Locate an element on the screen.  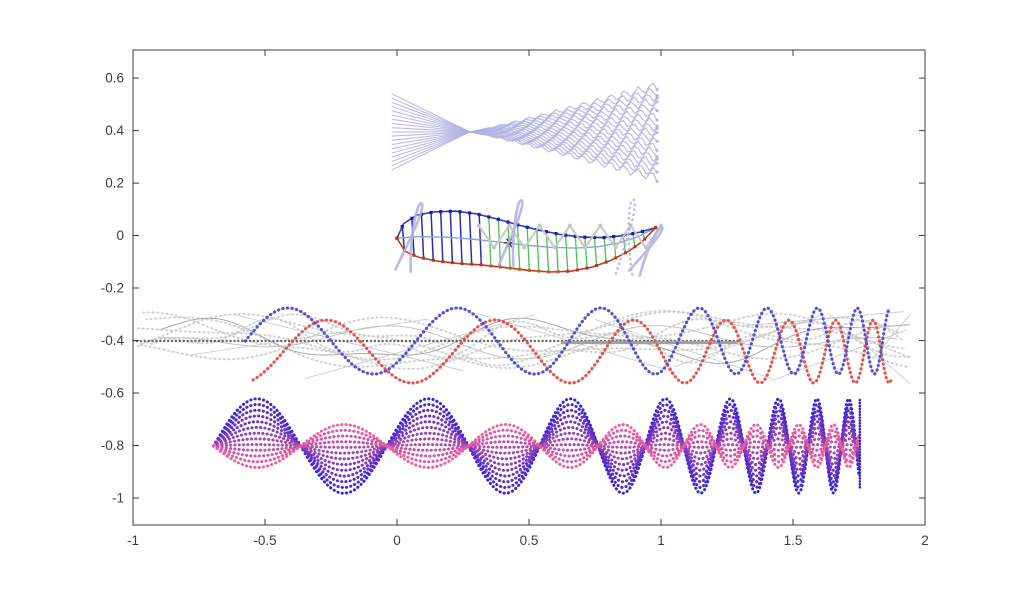
y-tick-label: -0.2 is located at coordinates (112, 288).